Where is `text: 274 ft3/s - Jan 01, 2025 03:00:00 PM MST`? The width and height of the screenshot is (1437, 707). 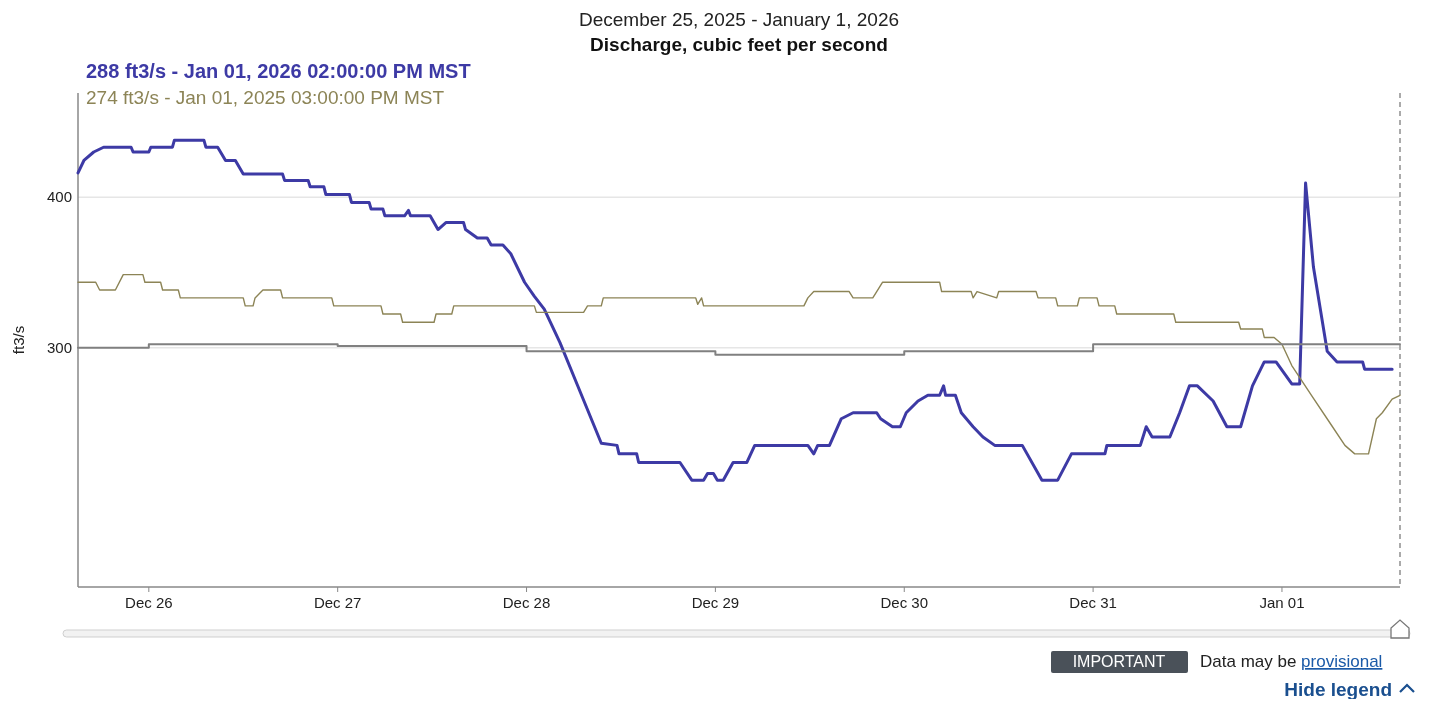
text: 274 ft3/s - Jan 01, 2025 03:00:00 PM MST is located at coordinates (265, 97).